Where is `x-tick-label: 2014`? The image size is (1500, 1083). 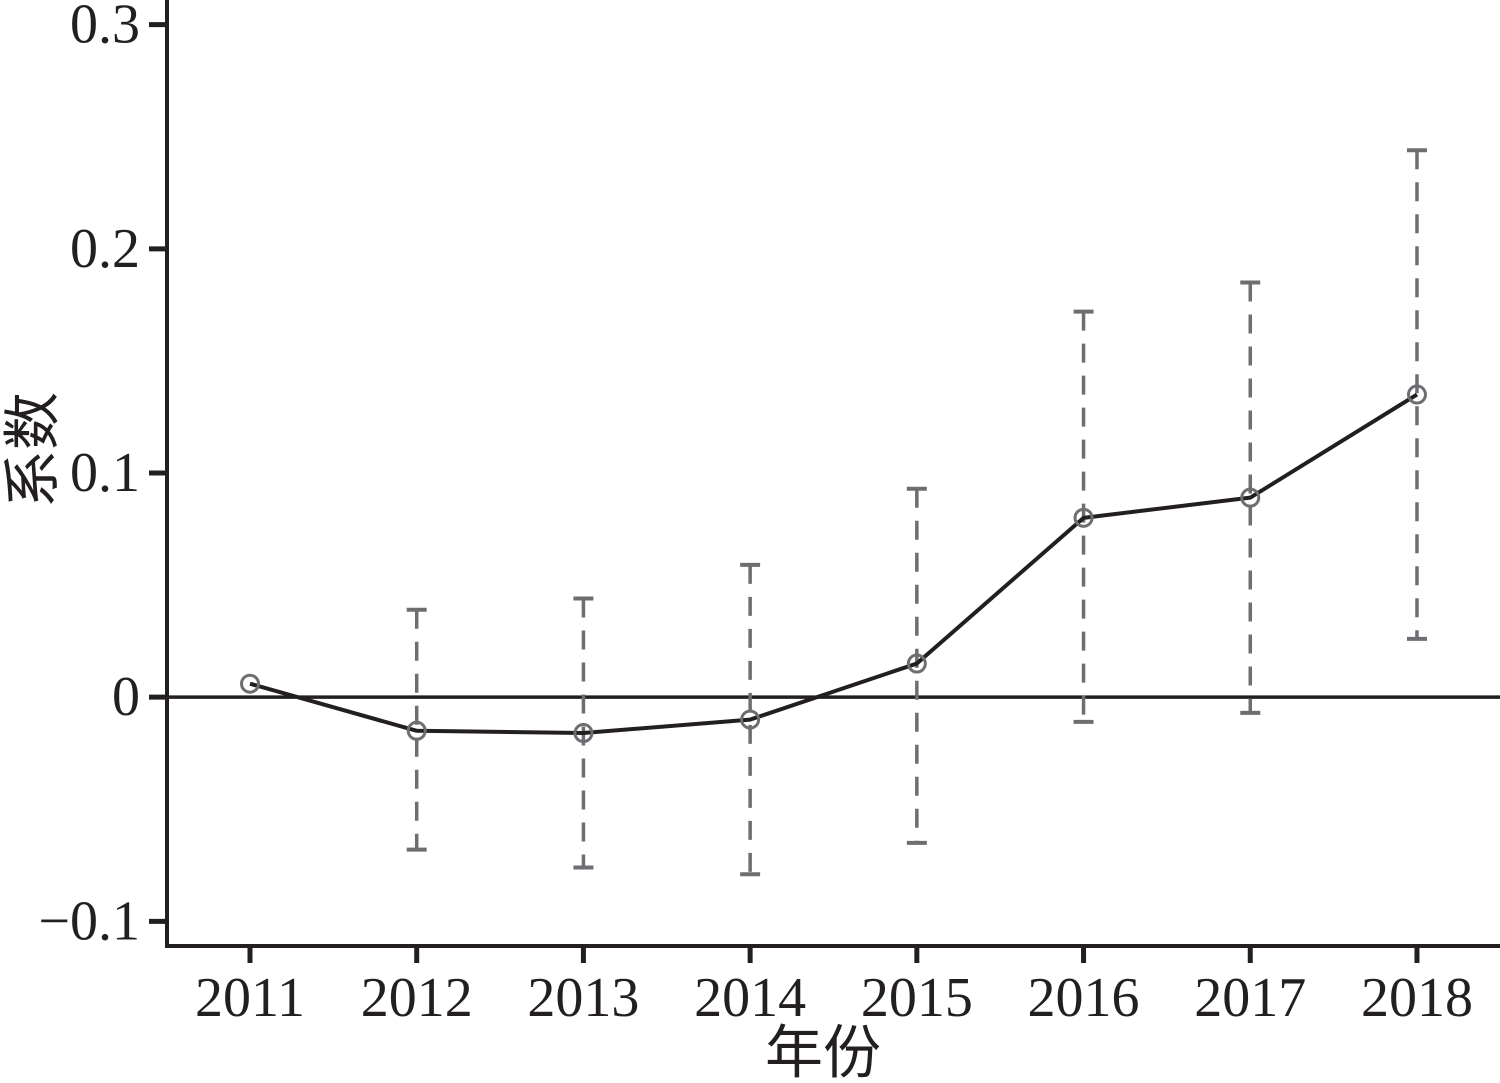 x-tick-label: 2014 is located at coordinates (750, 998).